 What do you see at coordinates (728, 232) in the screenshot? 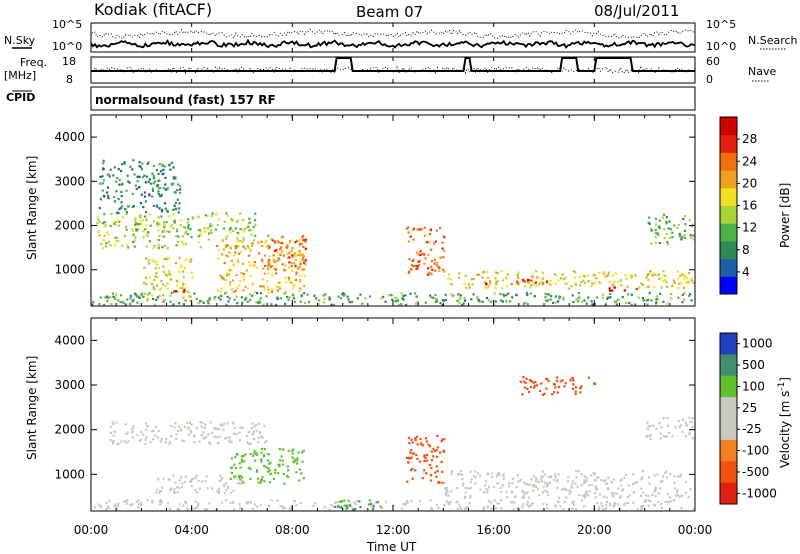
I see `colorbar-swatch` at bounding box center [728, 232].